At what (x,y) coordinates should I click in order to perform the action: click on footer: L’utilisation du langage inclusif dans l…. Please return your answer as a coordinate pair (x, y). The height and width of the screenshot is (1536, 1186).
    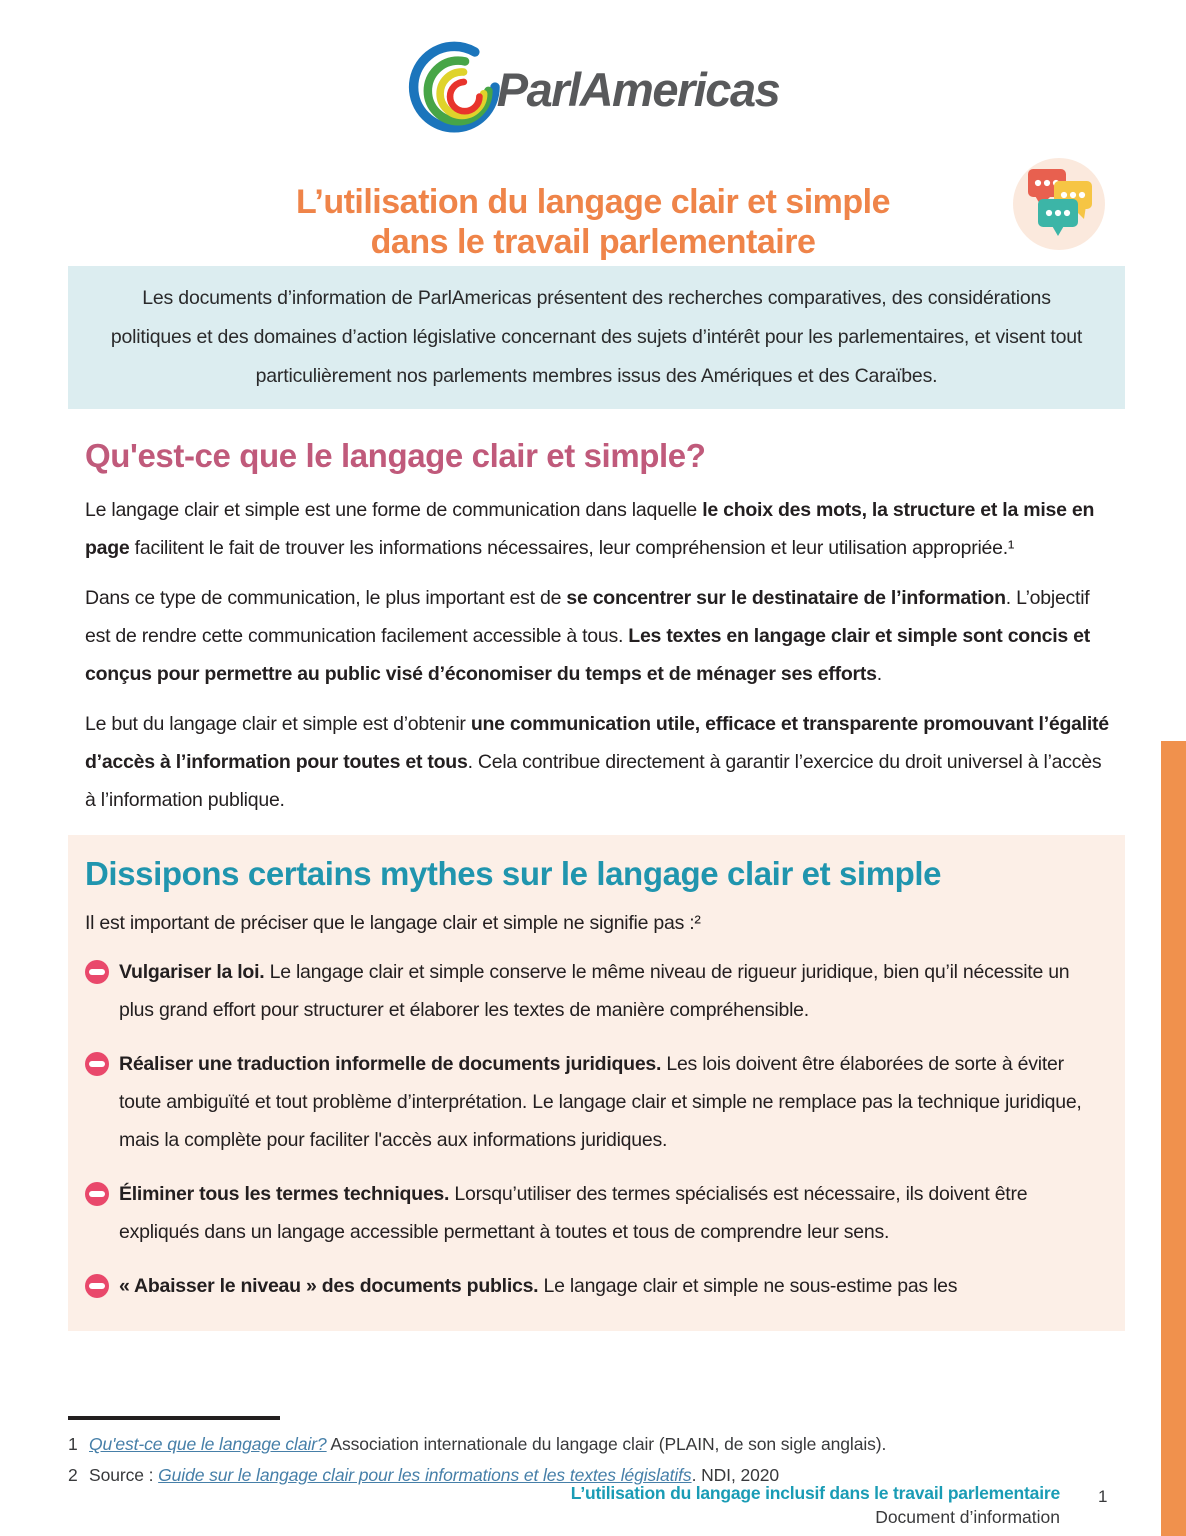
    Looking at the image, I should click on (815, 1505).